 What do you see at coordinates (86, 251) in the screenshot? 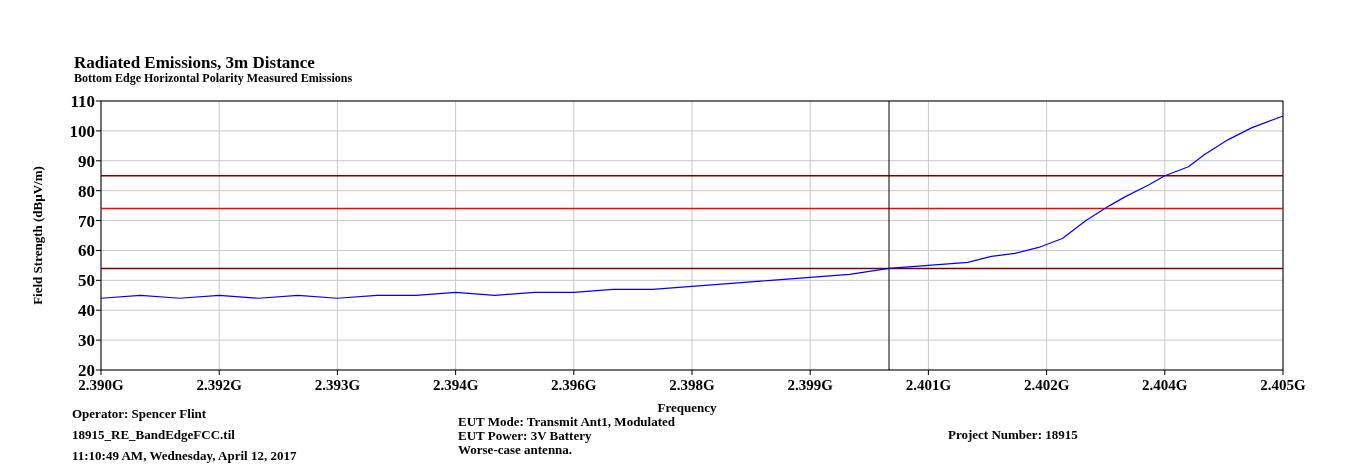
I see `y-tick-label: 60` at bounding box center [86, 251].